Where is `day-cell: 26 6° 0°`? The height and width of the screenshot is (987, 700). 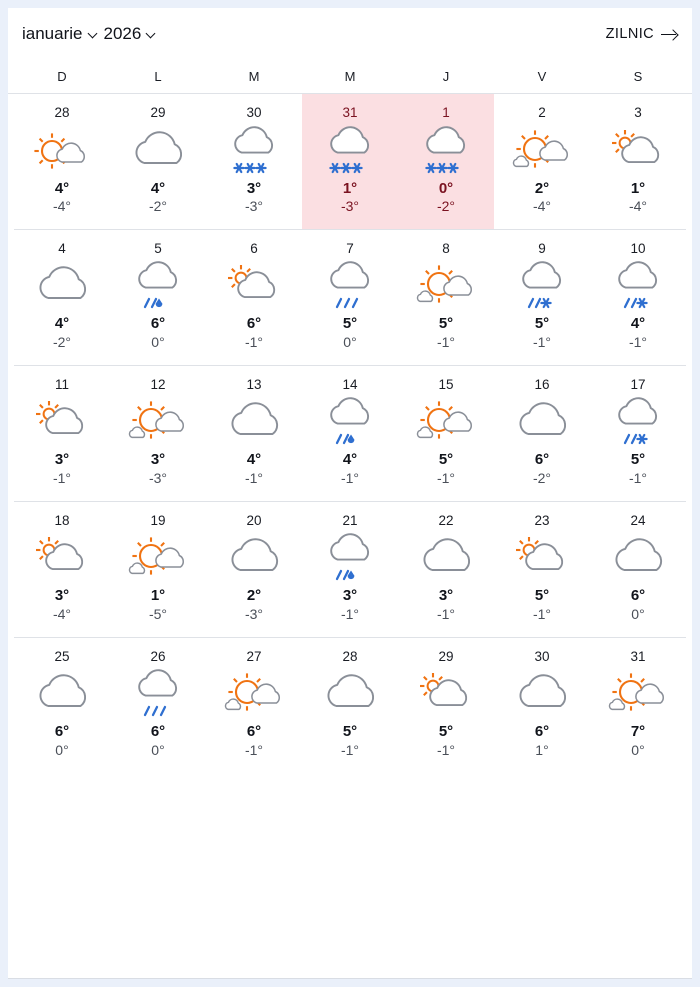 day-cell: 26 6° 0° is located at coordinates (158, 705).